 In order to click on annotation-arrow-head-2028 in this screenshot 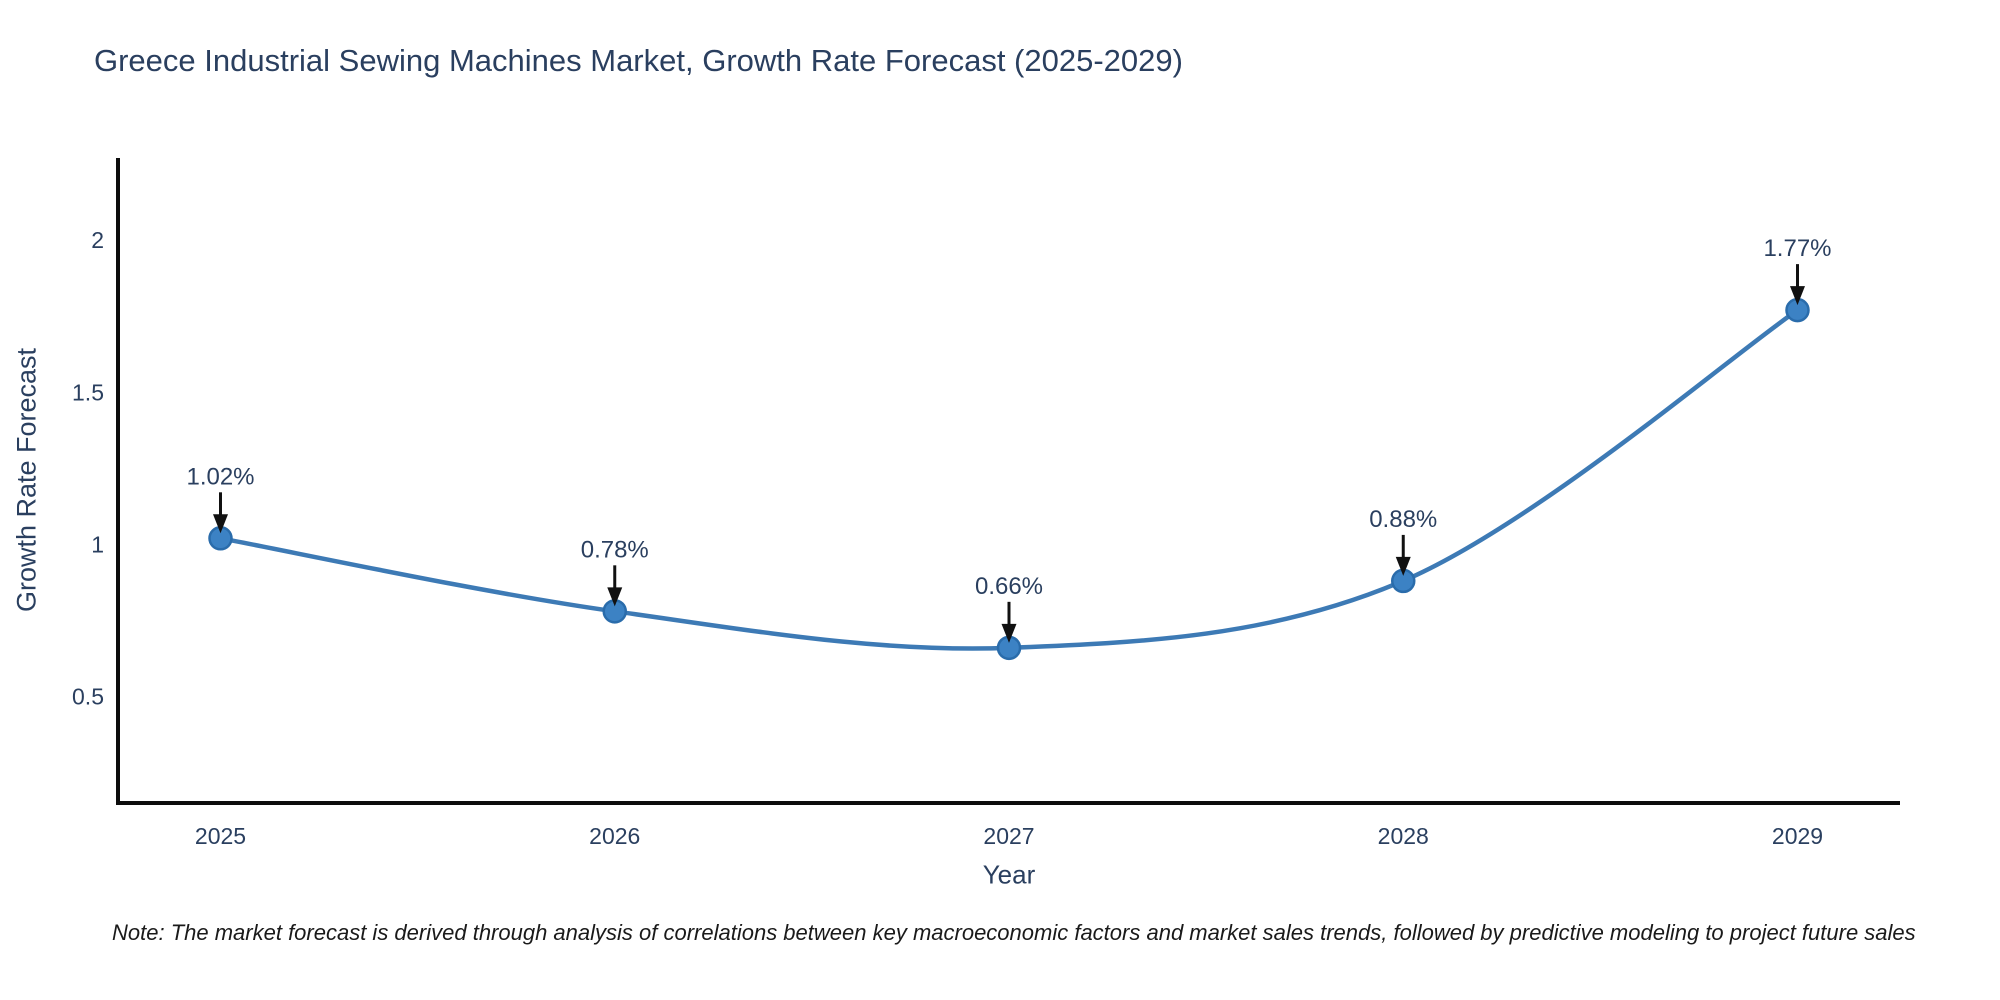, I will do `click(1403, 566)`.